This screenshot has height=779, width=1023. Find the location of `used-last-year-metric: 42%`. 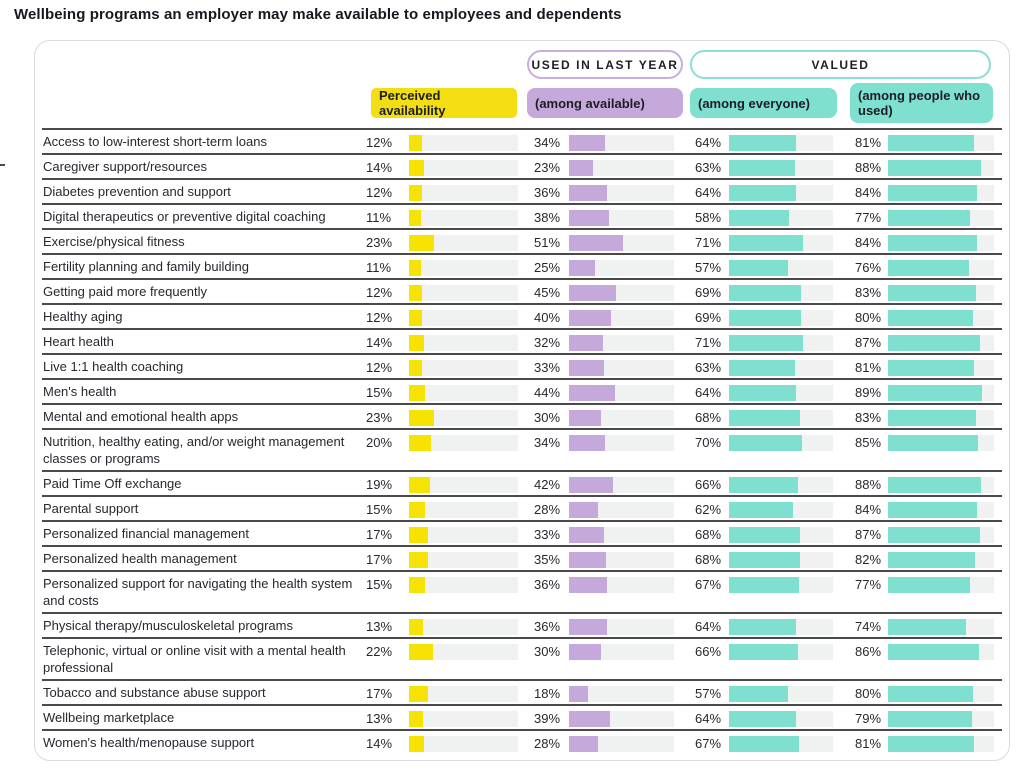

used-last-year-metric: 42% is located at coordinates (604, 484).